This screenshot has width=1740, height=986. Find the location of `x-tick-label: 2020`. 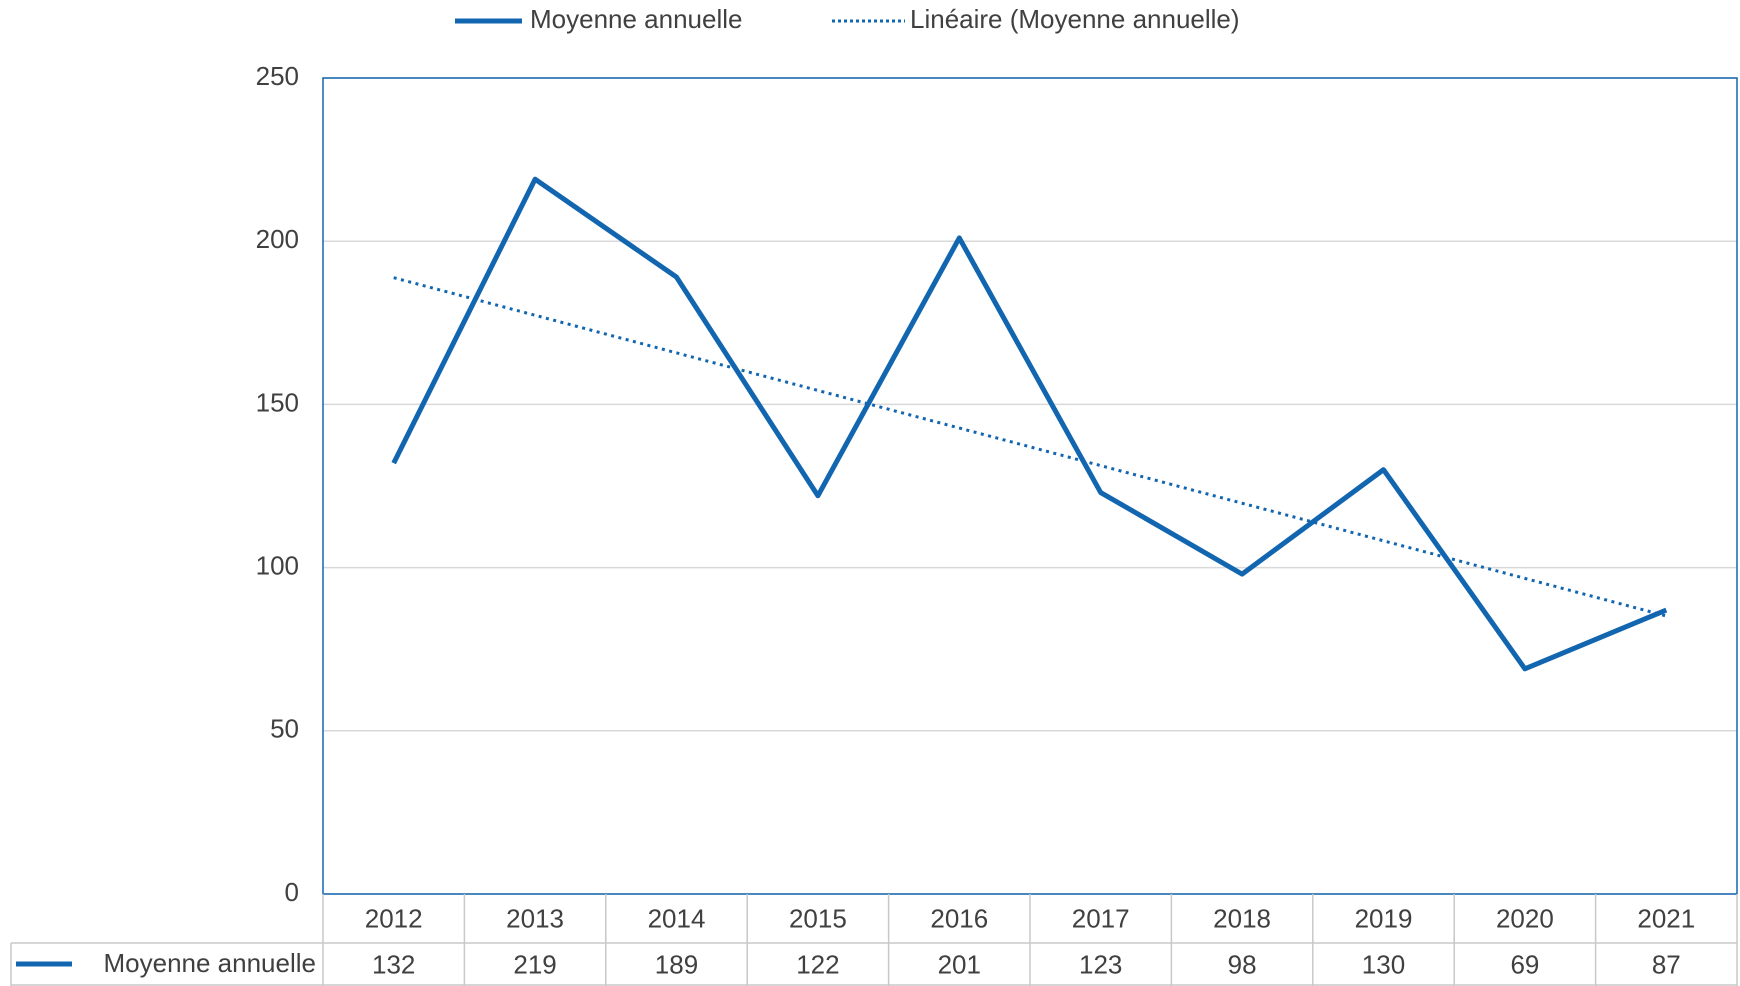

x-tick-label: 2020 is located at coordinates (1525, 918).